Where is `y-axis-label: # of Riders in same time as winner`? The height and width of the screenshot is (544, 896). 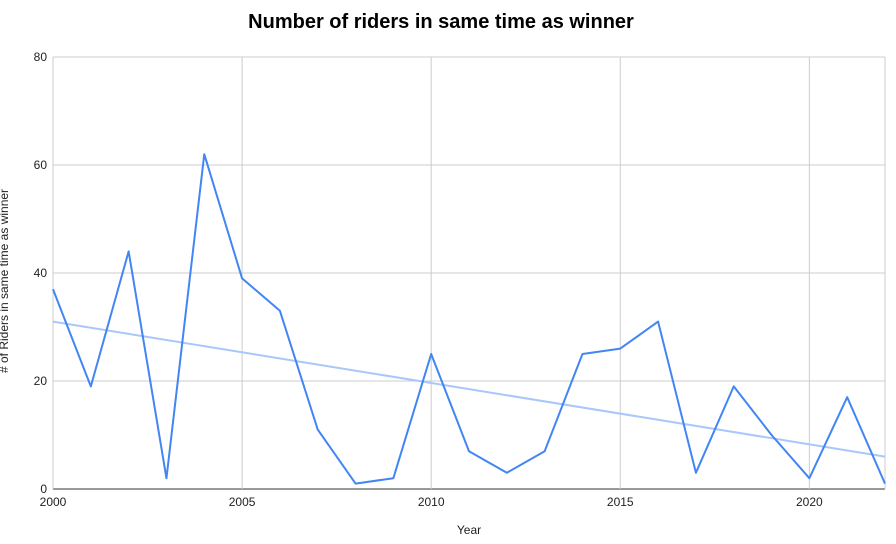
y-axis-label: # of Riders in same time as winner is located at coordinates (5, 281).